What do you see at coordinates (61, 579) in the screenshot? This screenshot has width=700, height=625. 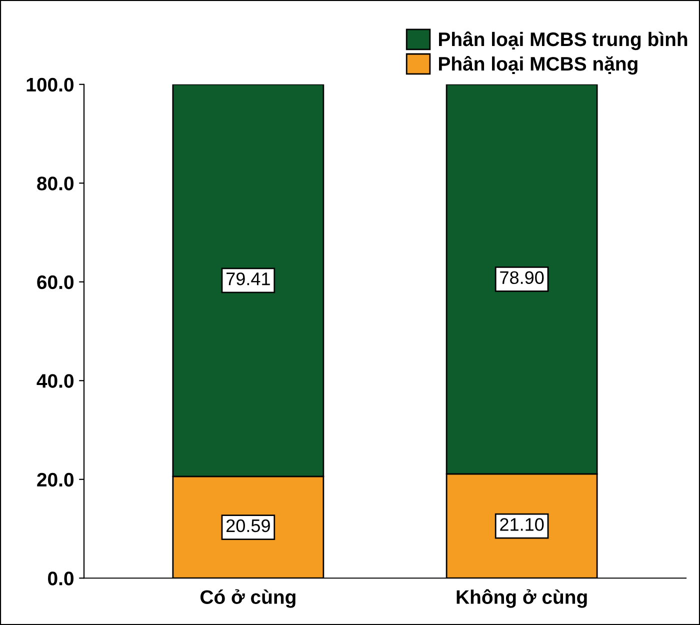 I see `y-tick-label: 0.0` at bounding box center [61, 579].